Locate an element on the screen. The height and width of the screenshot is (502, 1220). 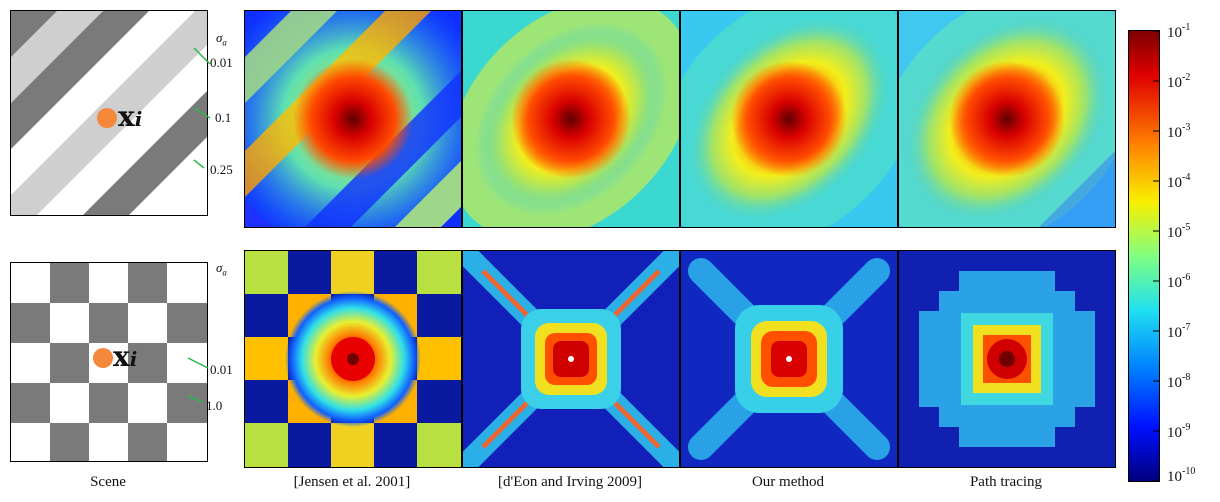
row1-tick-0: 0.01 is located at coordinates (221, 62).